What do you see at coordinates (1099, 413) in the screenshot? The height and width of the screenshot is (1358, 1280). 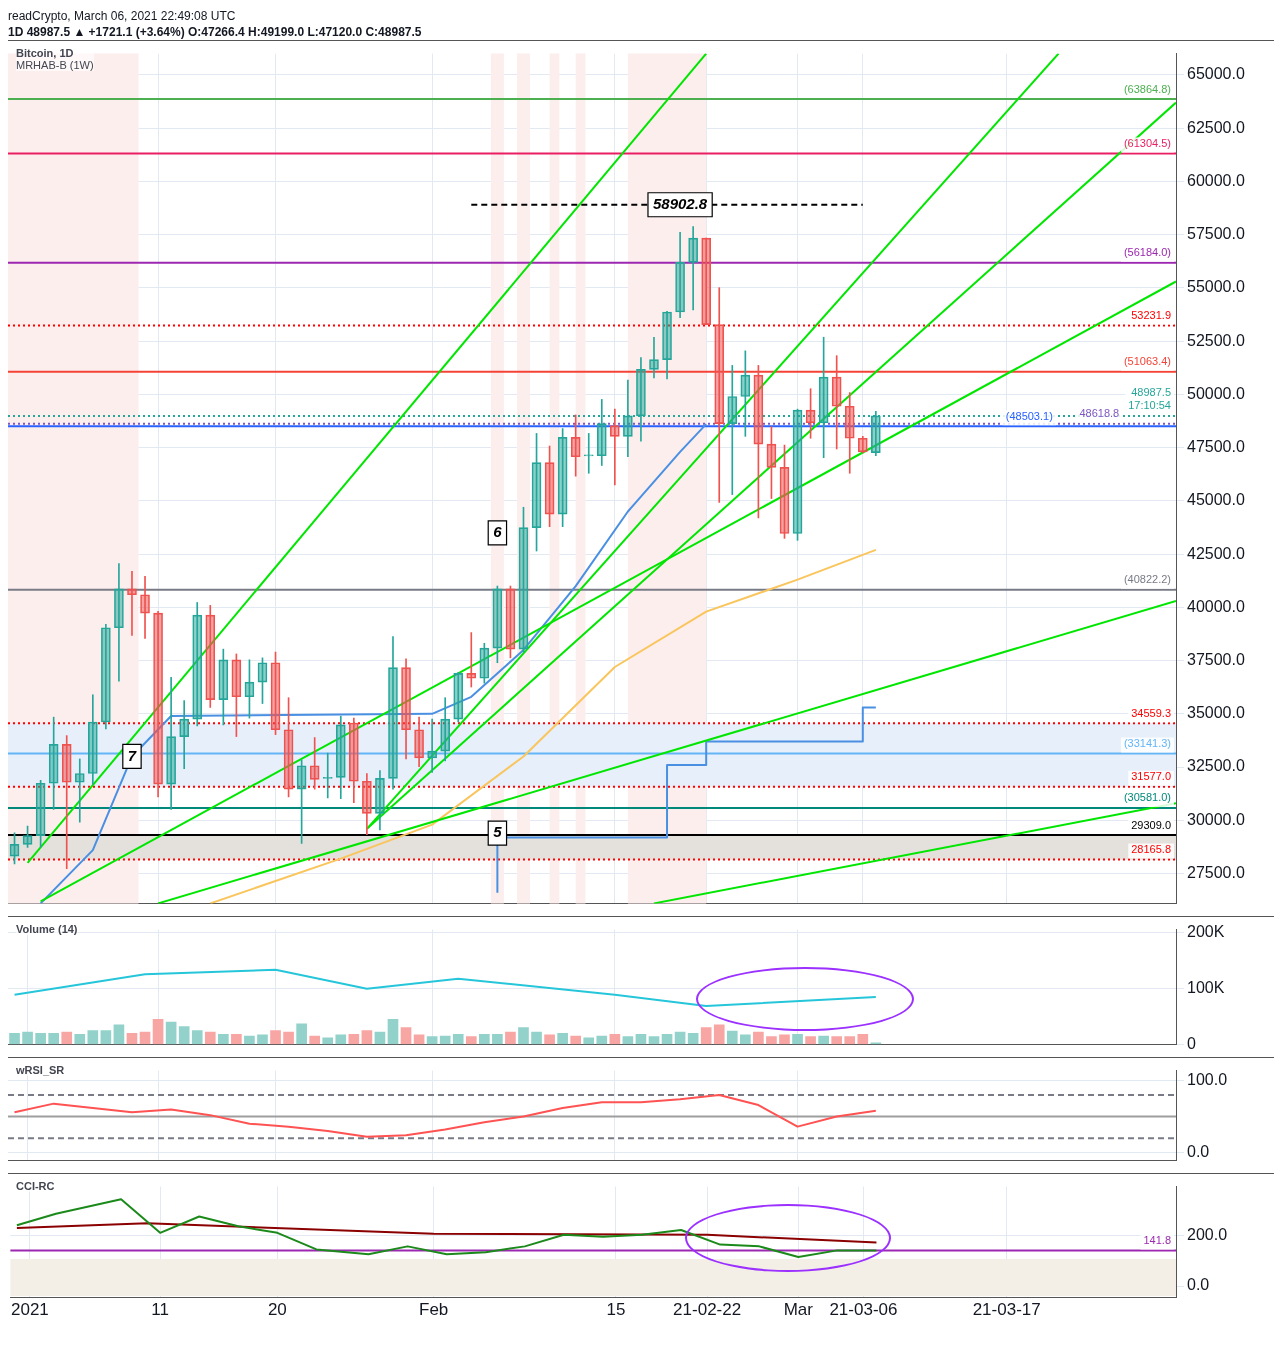 I see `ref-line-label: 48618.8` at bounding box center [1099, 413].